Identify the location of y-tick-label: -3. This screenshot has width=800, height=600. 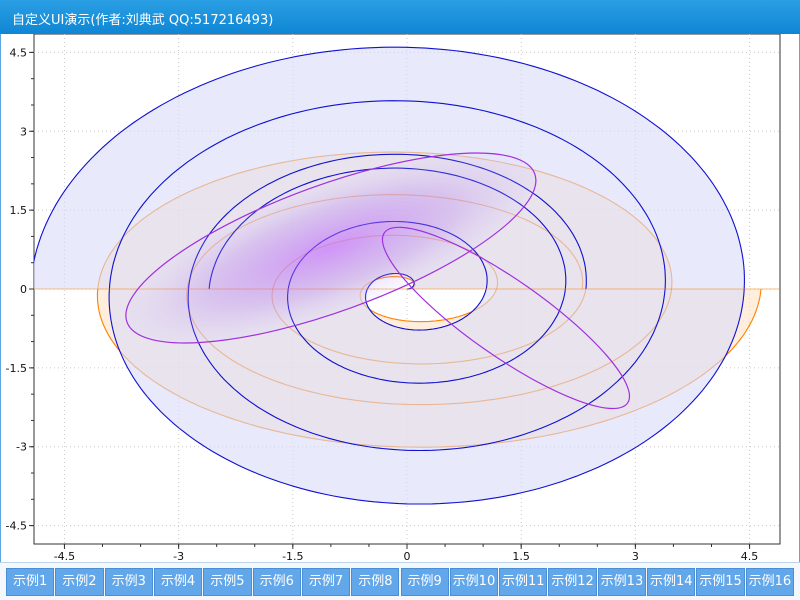
(21, 447).